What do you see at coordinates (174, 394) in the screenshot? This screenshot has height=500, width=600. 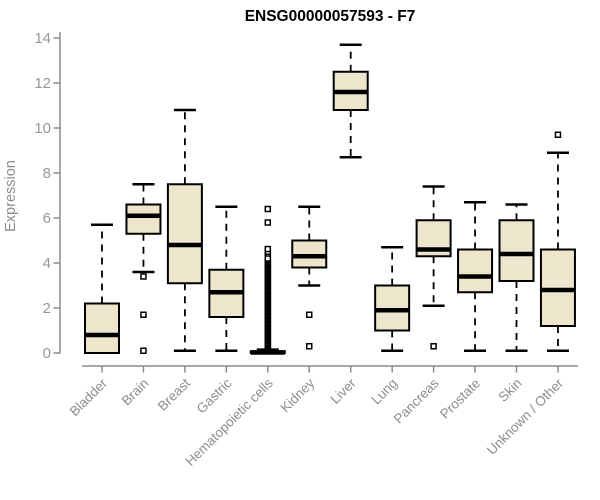 I see `x-category-label: Breast` at bounding box center [174, 394].